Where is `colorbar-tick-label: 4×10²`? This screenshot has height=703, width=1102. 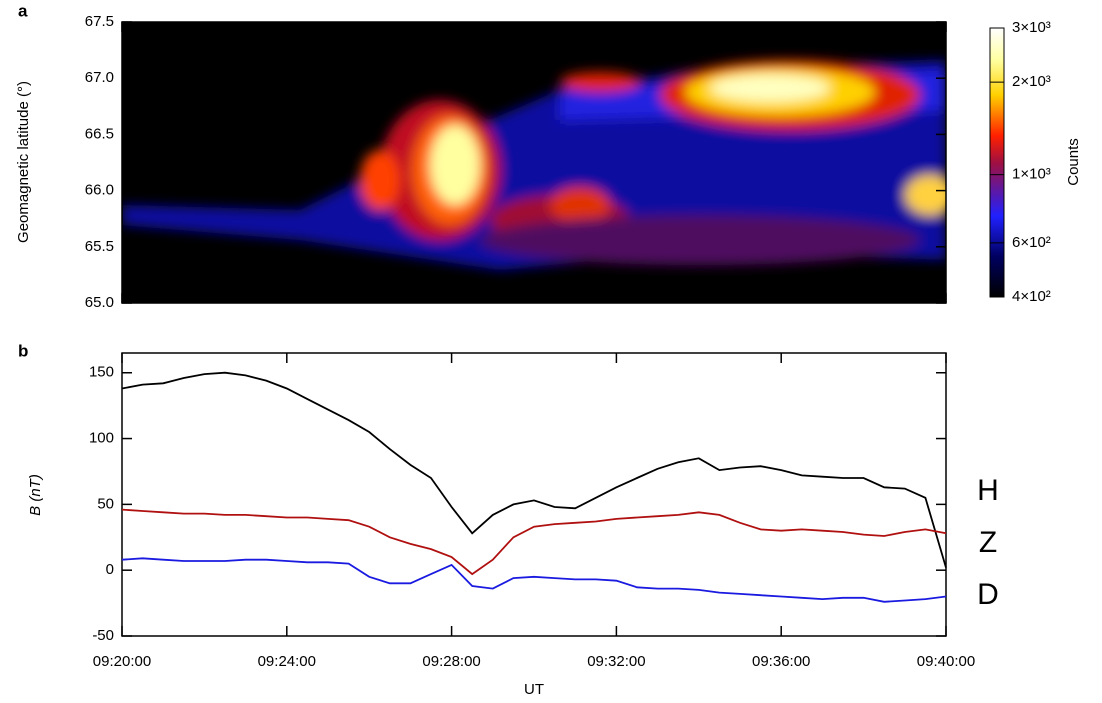 colorbar-tick-label: 4×10² is located at coordinates (1031, 296).